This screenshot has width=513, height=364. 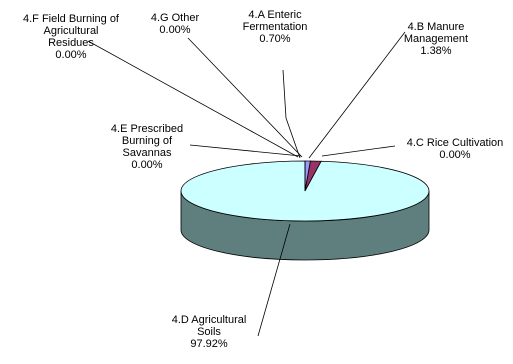 What do you see at coordinates (209, 320) in the screenshot?
I see `label-text-4-d-agricultural-soils: 4.D Agricultural` at bounding box center [209, 320].